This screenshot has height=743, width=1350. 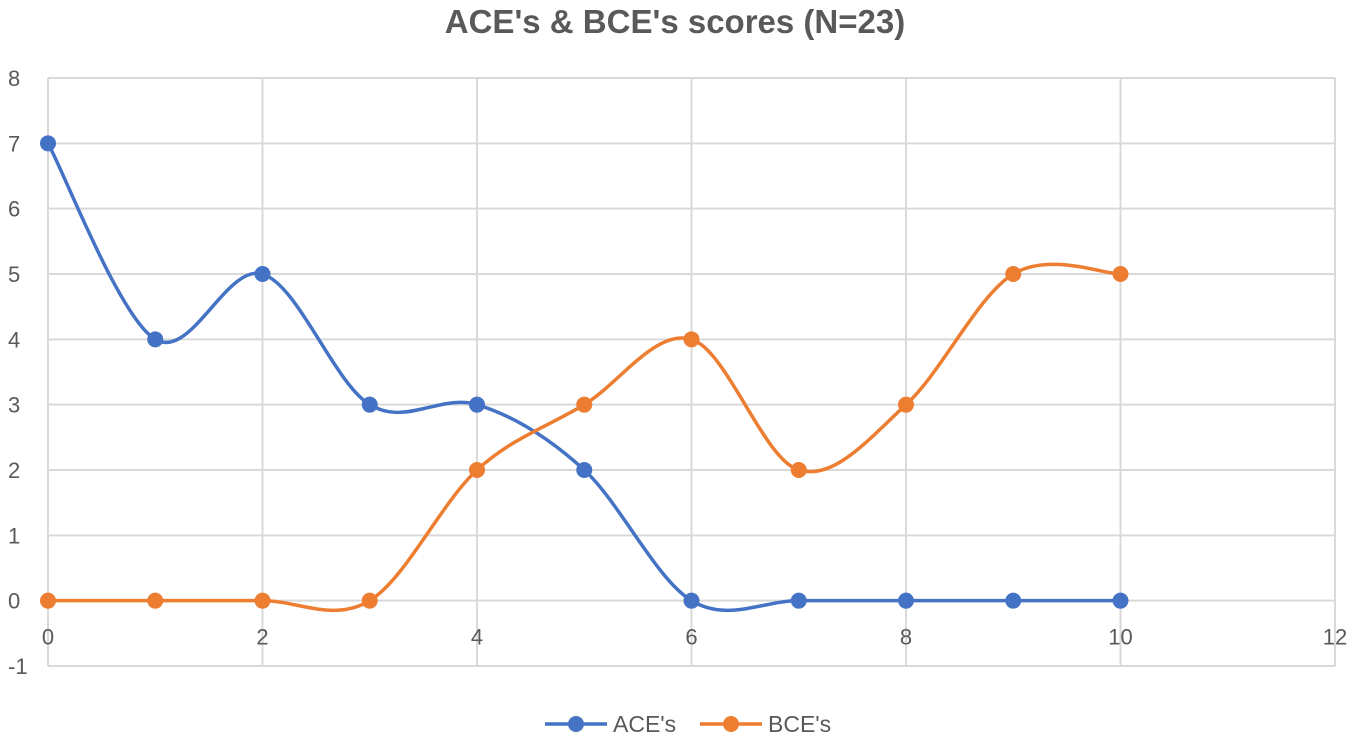 What do you see at coordinates (691, 637) in the screenshot?
I see `x-tick-label: 6` at bounding box center [691, 637].